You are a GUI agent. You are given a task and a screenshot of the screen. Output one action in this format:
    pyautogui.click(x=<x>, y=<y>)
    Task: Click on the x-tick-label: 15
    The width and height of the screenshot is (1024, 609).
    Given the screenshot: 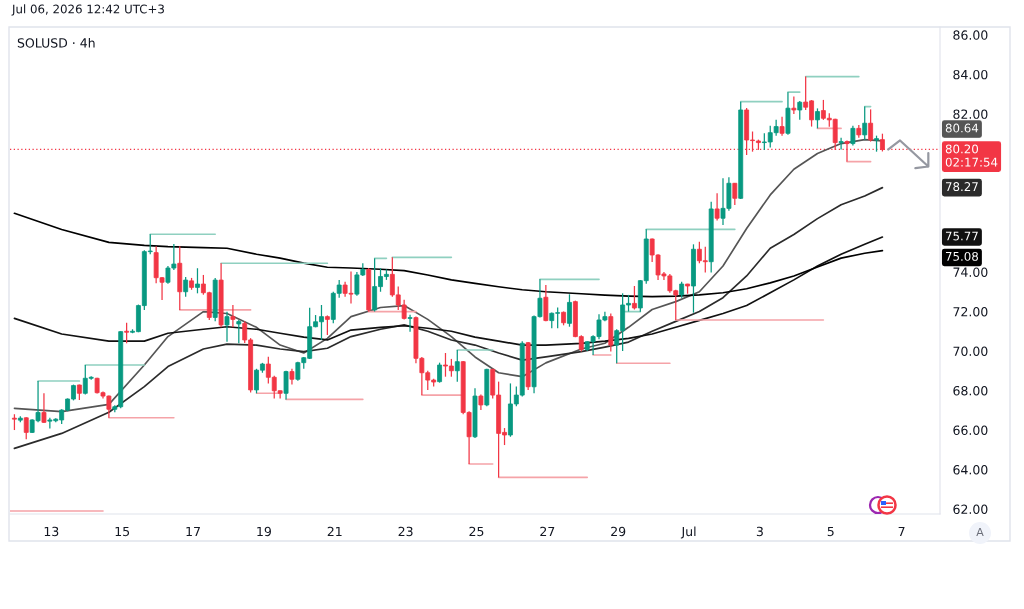 What is the action you would take?
    pyautogui.click(x=122, y=531)
    